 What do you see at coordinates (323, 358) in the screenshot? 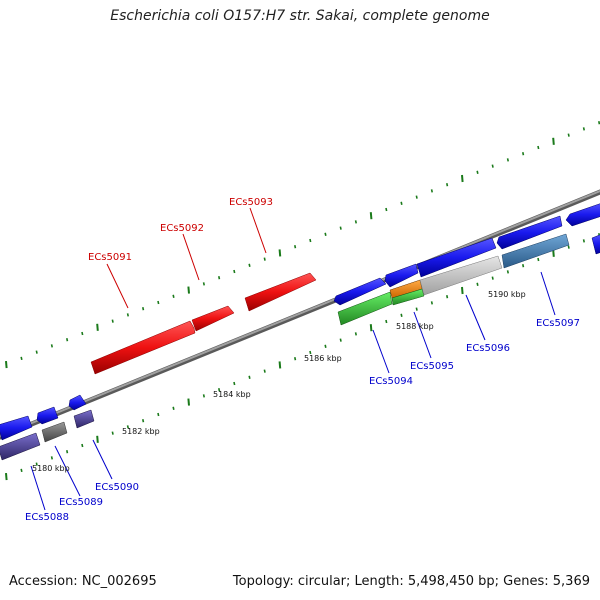
I see `scale-label-5186: 5186 kbp` at bounding box center [323, 358].